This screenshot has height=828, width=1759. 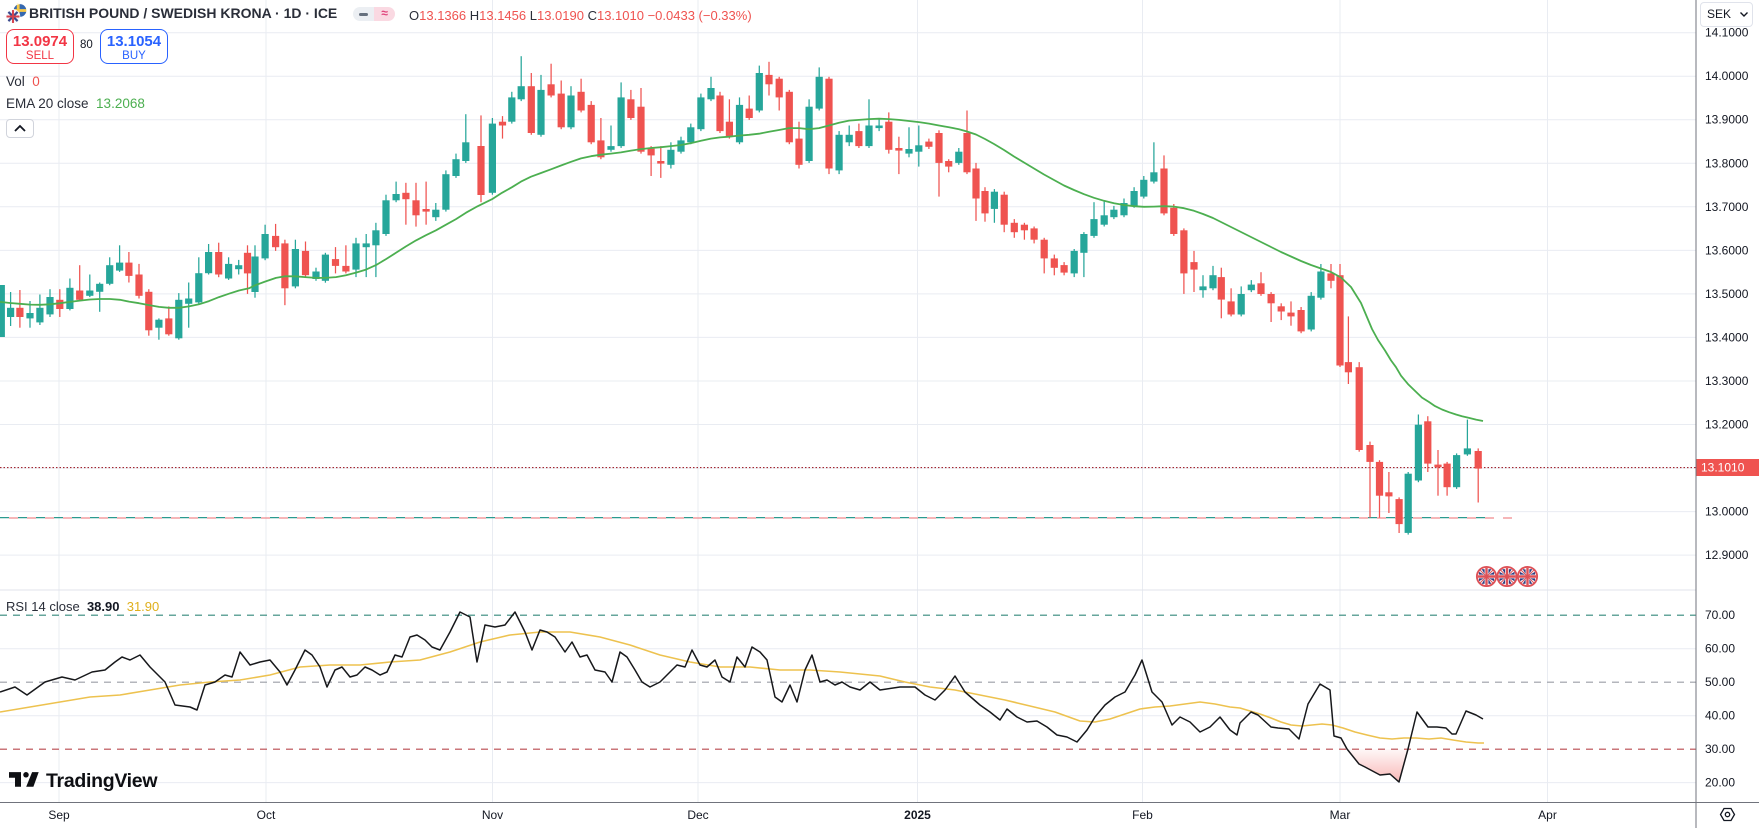 I want to click on svg-text: 13.7000, so click(x=1727, y=207).